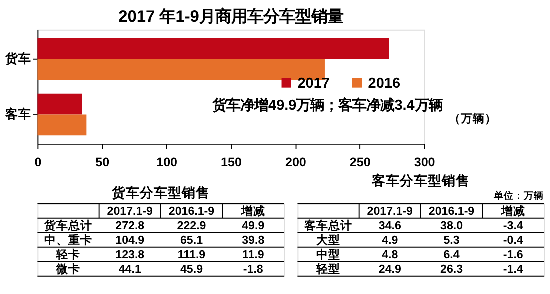 The image size is (550, 294). What do you see at coordinates (130, 255) in the screenshot?
I see `text: 123.8` at bounding box center [130, 255].